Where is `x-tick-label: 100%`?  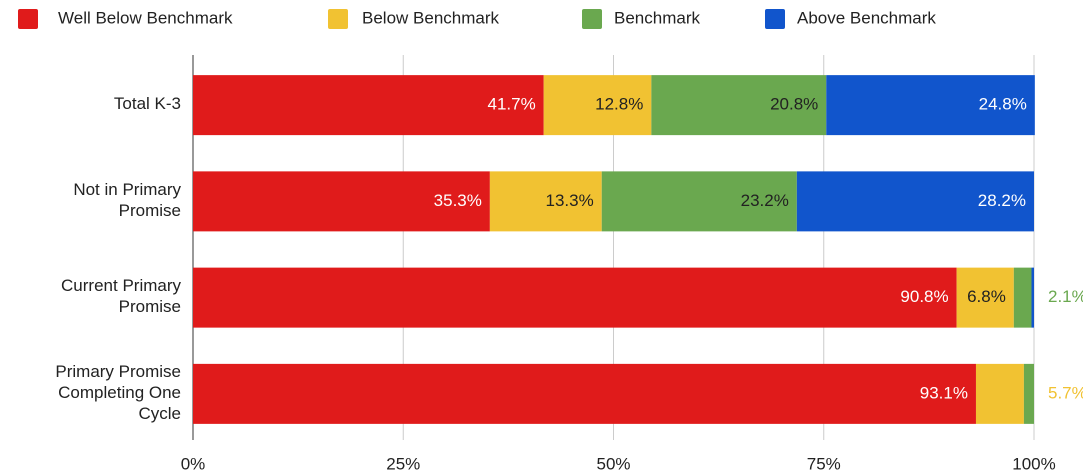 x-tick-label: 100% is located at coordinates (1033, 463).